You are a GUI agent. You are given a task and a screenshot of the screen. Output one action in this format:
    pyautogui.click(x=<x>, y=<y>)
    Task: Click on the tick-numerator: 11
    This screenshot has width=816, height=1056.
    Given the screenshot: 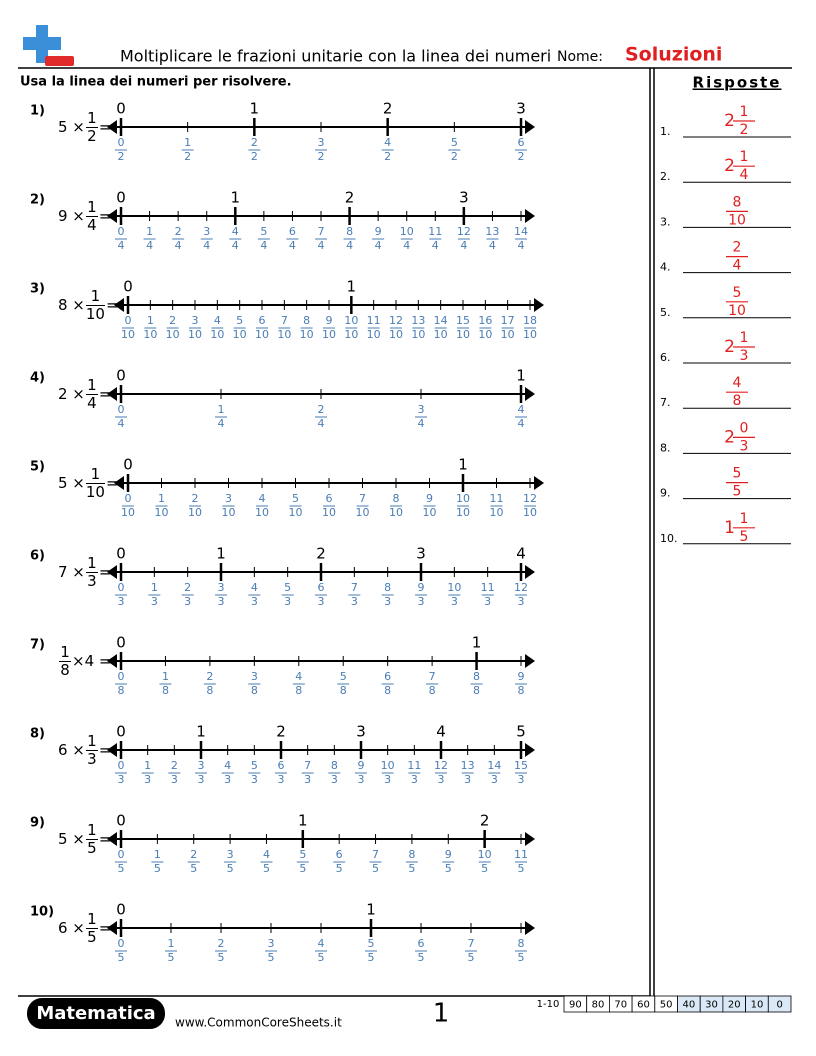 What is the action you would take?
    pyautogui.click(x=414, y=765)
    